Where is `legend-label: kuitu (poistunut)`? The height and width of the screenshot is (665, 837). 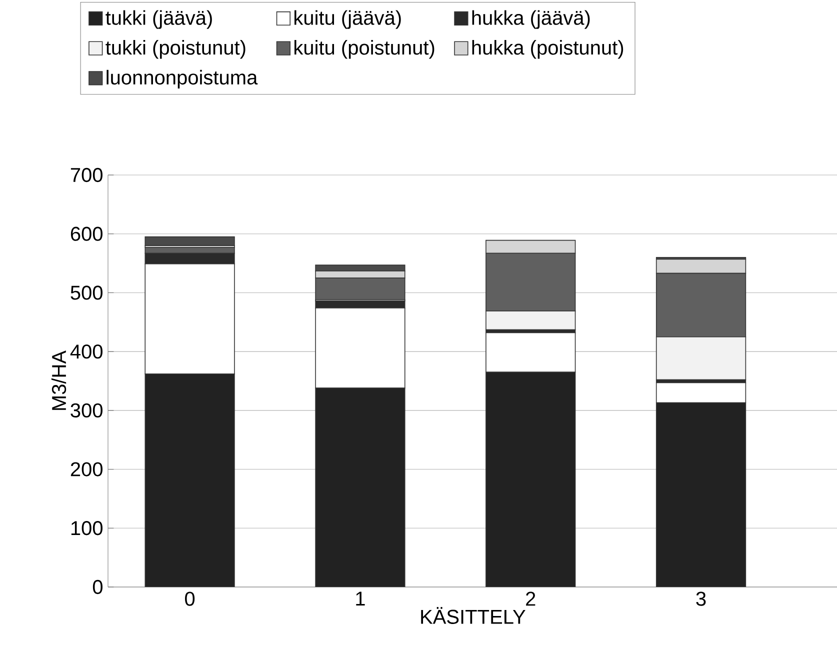
legend-label: kuitu (poistunut) is located at coordinates (364, 49).